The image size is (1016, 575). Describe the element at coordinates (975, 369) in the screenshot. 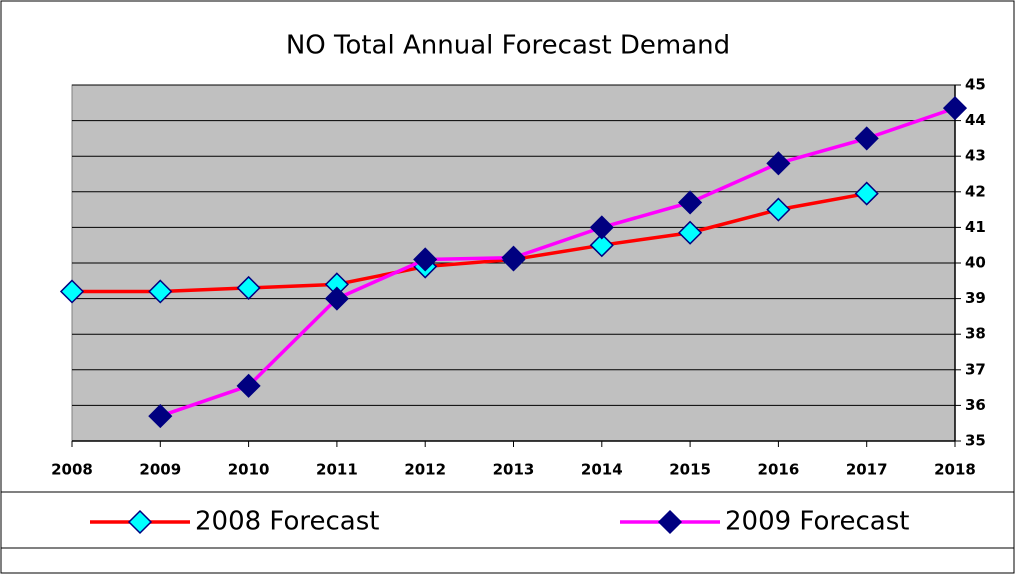

I see `y-tick-label: 37` at that location.